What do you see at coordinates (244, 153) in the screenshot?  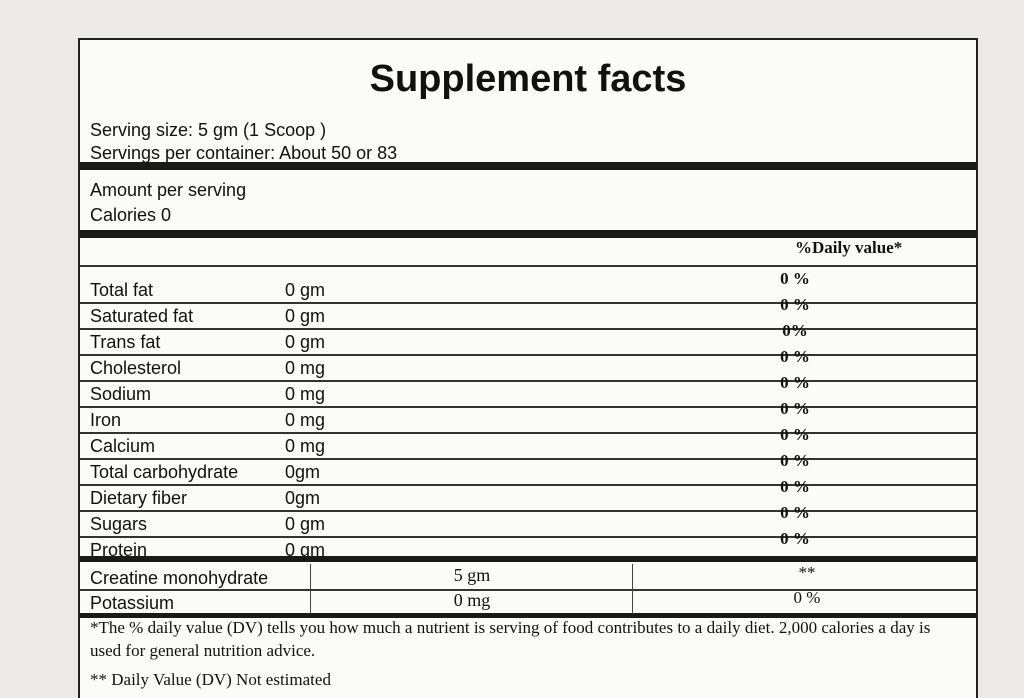 I see `servings-per-container: Servings per container: About 50 or 83` at bounding box center [244, 153].